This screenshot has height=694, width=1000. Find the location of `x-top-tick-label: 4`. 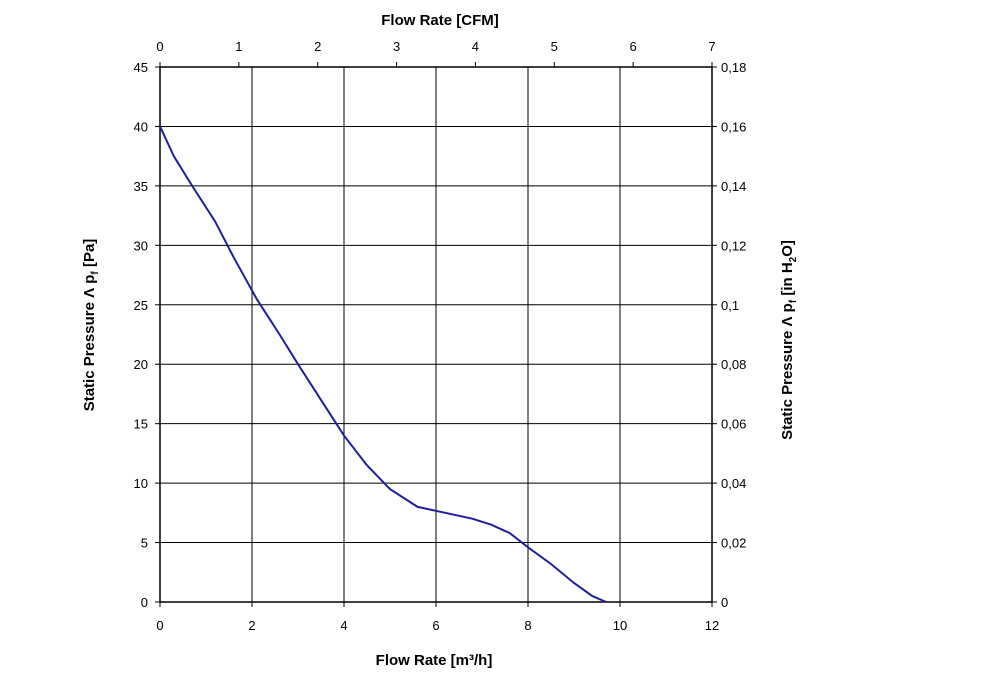

x-top-tick-label: 4 is located at coordinates (475, 46).